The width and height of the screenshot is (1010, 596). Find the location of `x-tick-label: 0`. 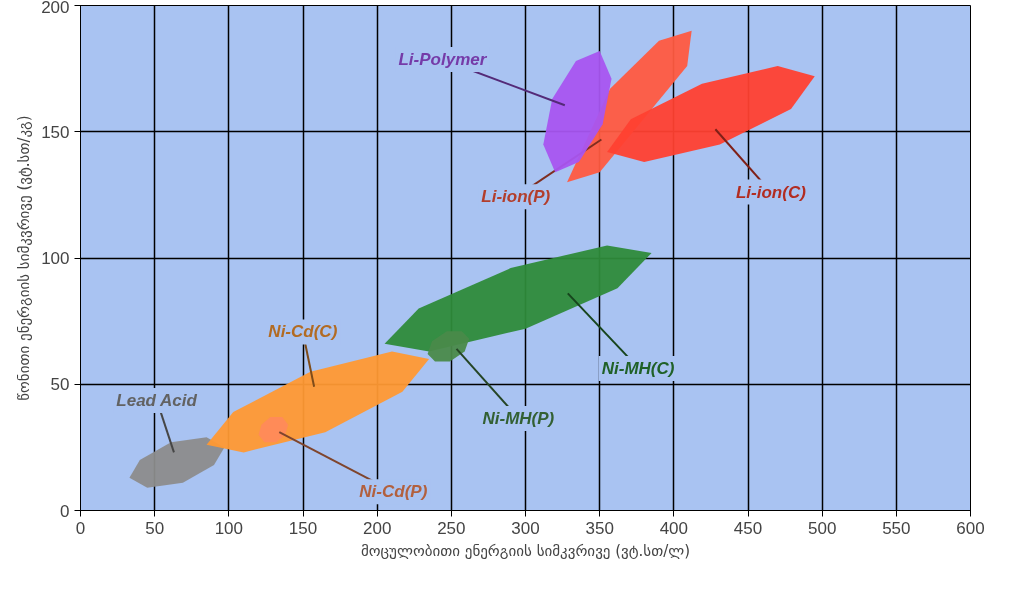

x-tick-label: 0 is located at coordinates (80, 528).